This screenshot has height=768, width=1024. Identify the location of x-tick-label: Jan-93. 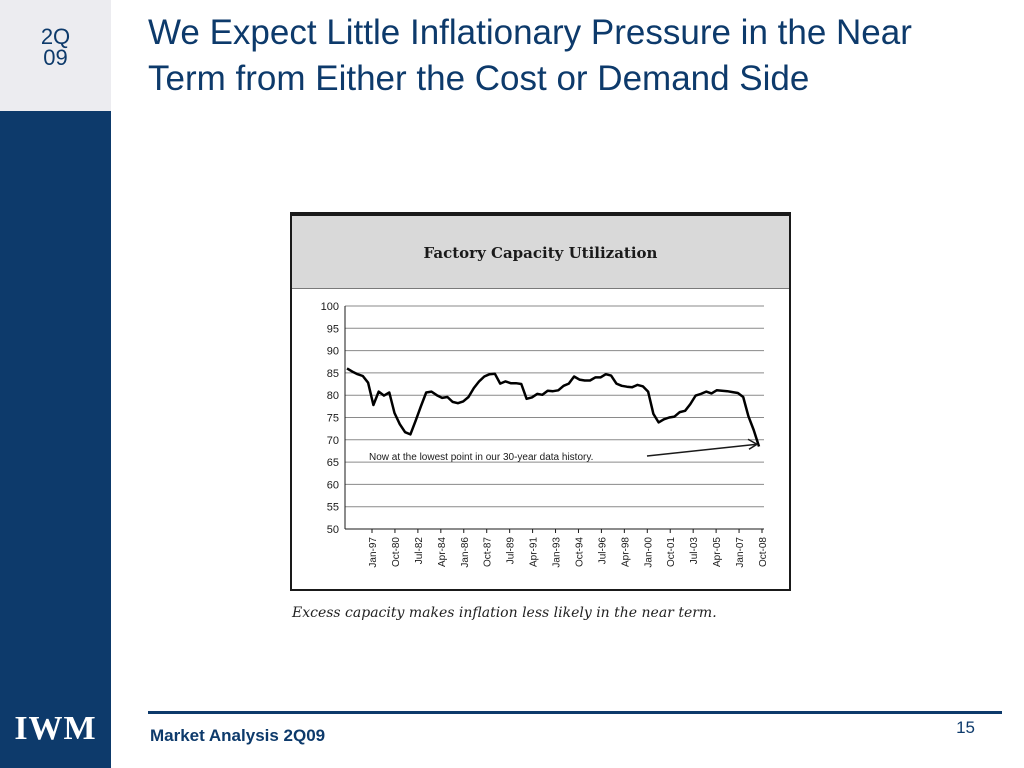
(557, 552).